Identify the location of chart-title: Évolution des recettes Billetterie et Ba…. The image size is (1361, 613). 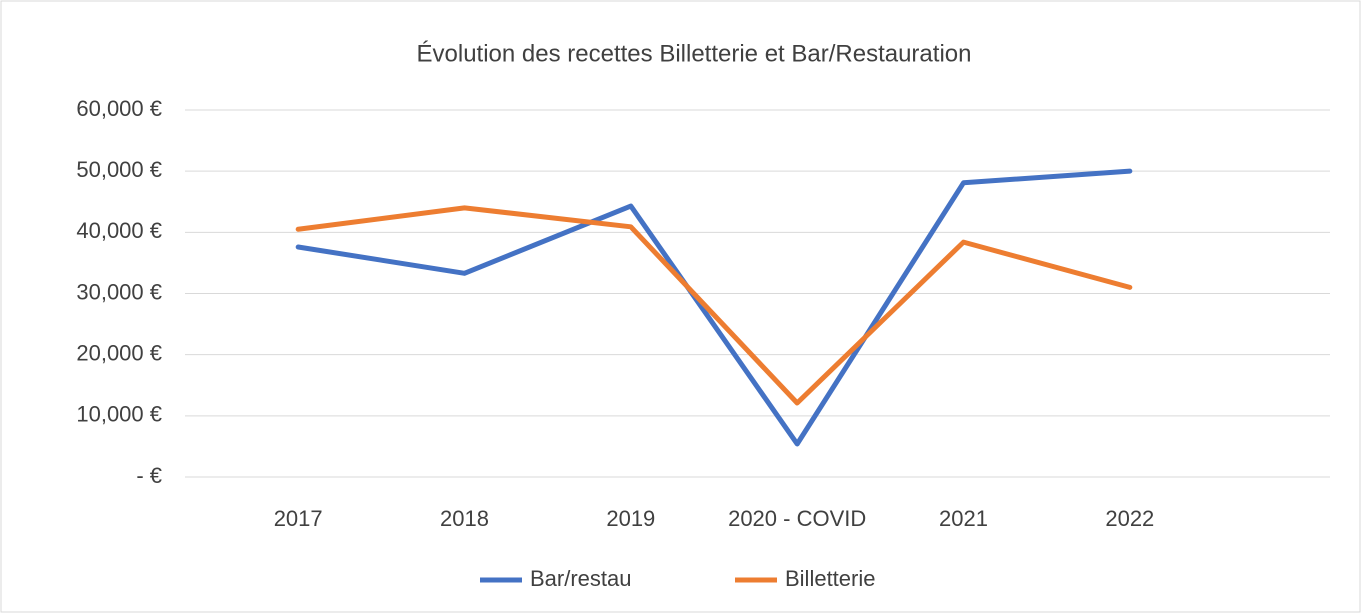
(694, 53).